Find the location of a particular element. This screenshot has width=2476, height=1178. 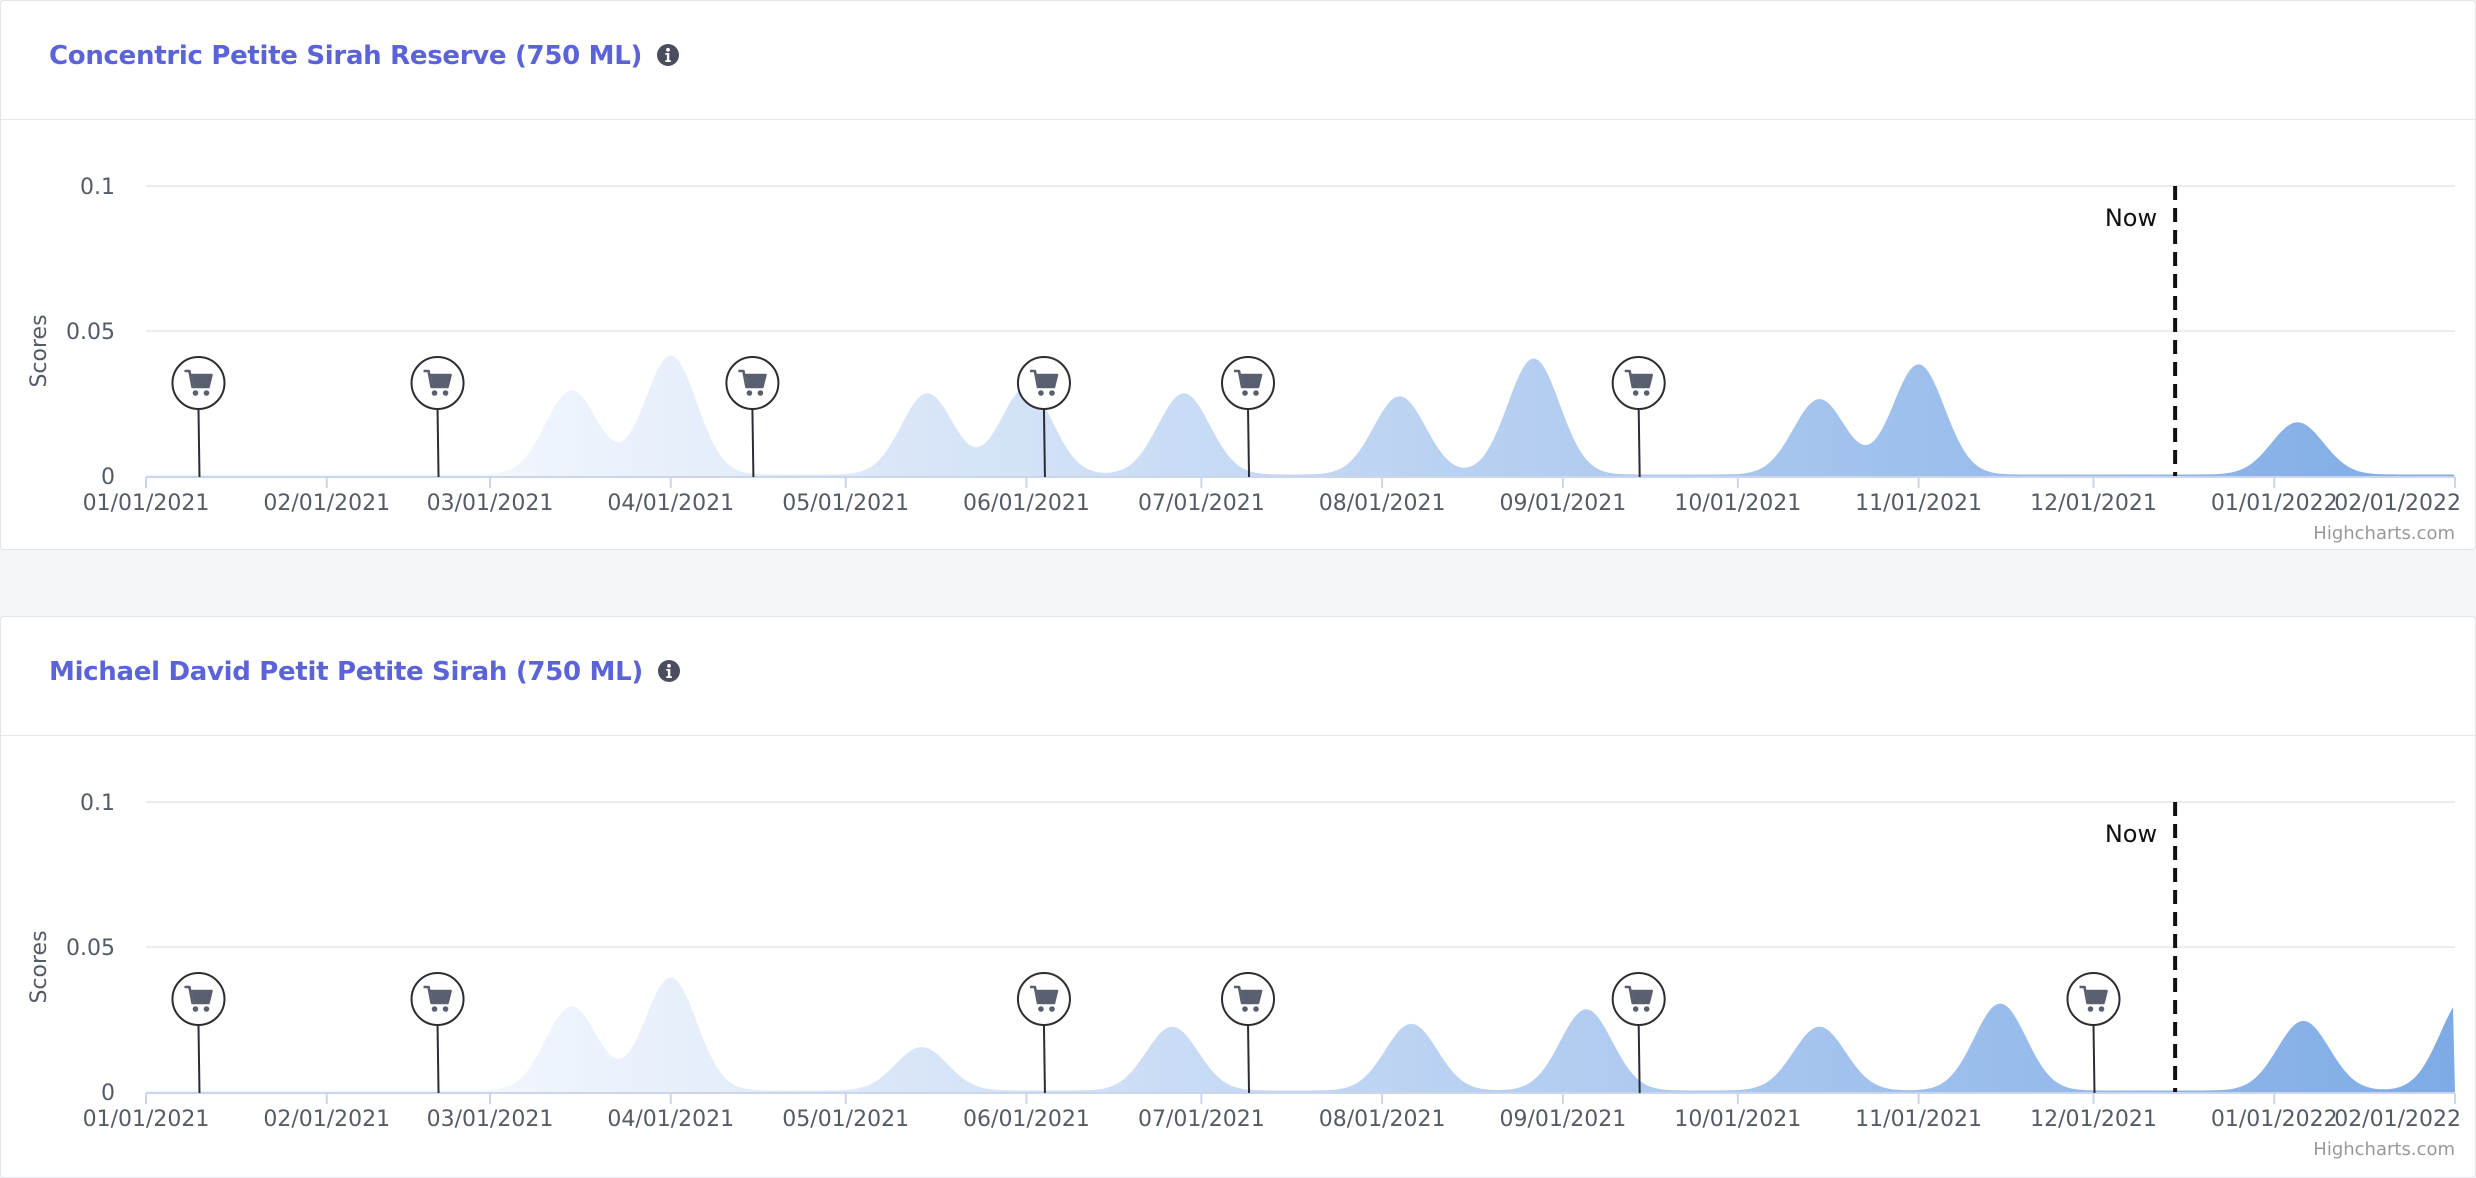

card-title: Concentric Petite Sirah Reserve (750 ML) is located at coordinates (364, 56).